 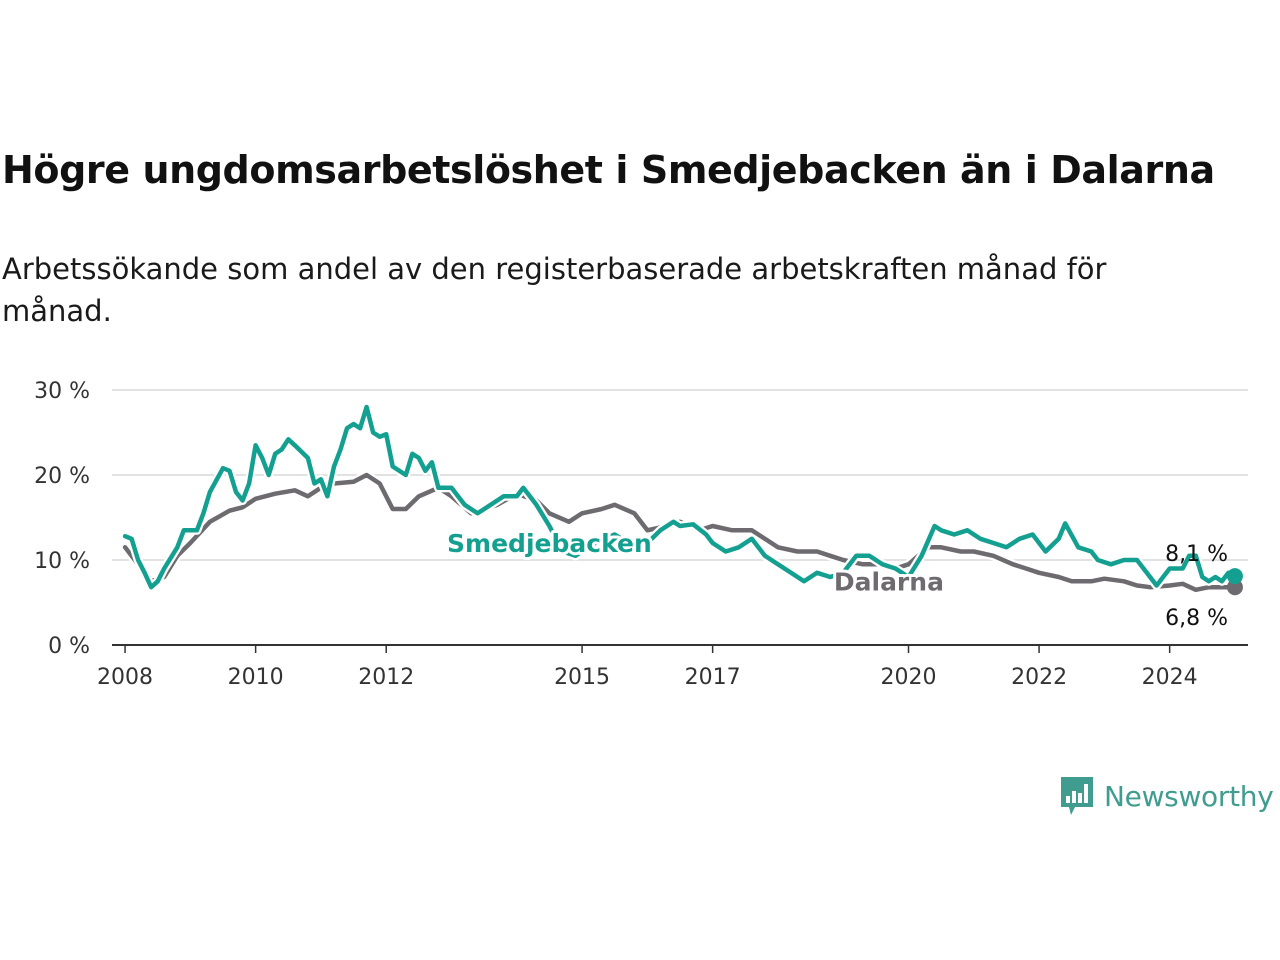 What do you see at coordinates (1196, 554) in the screenshot?
I see `end-label-smedjebacken: 8,1 %` at bounding box center [1196, 554].